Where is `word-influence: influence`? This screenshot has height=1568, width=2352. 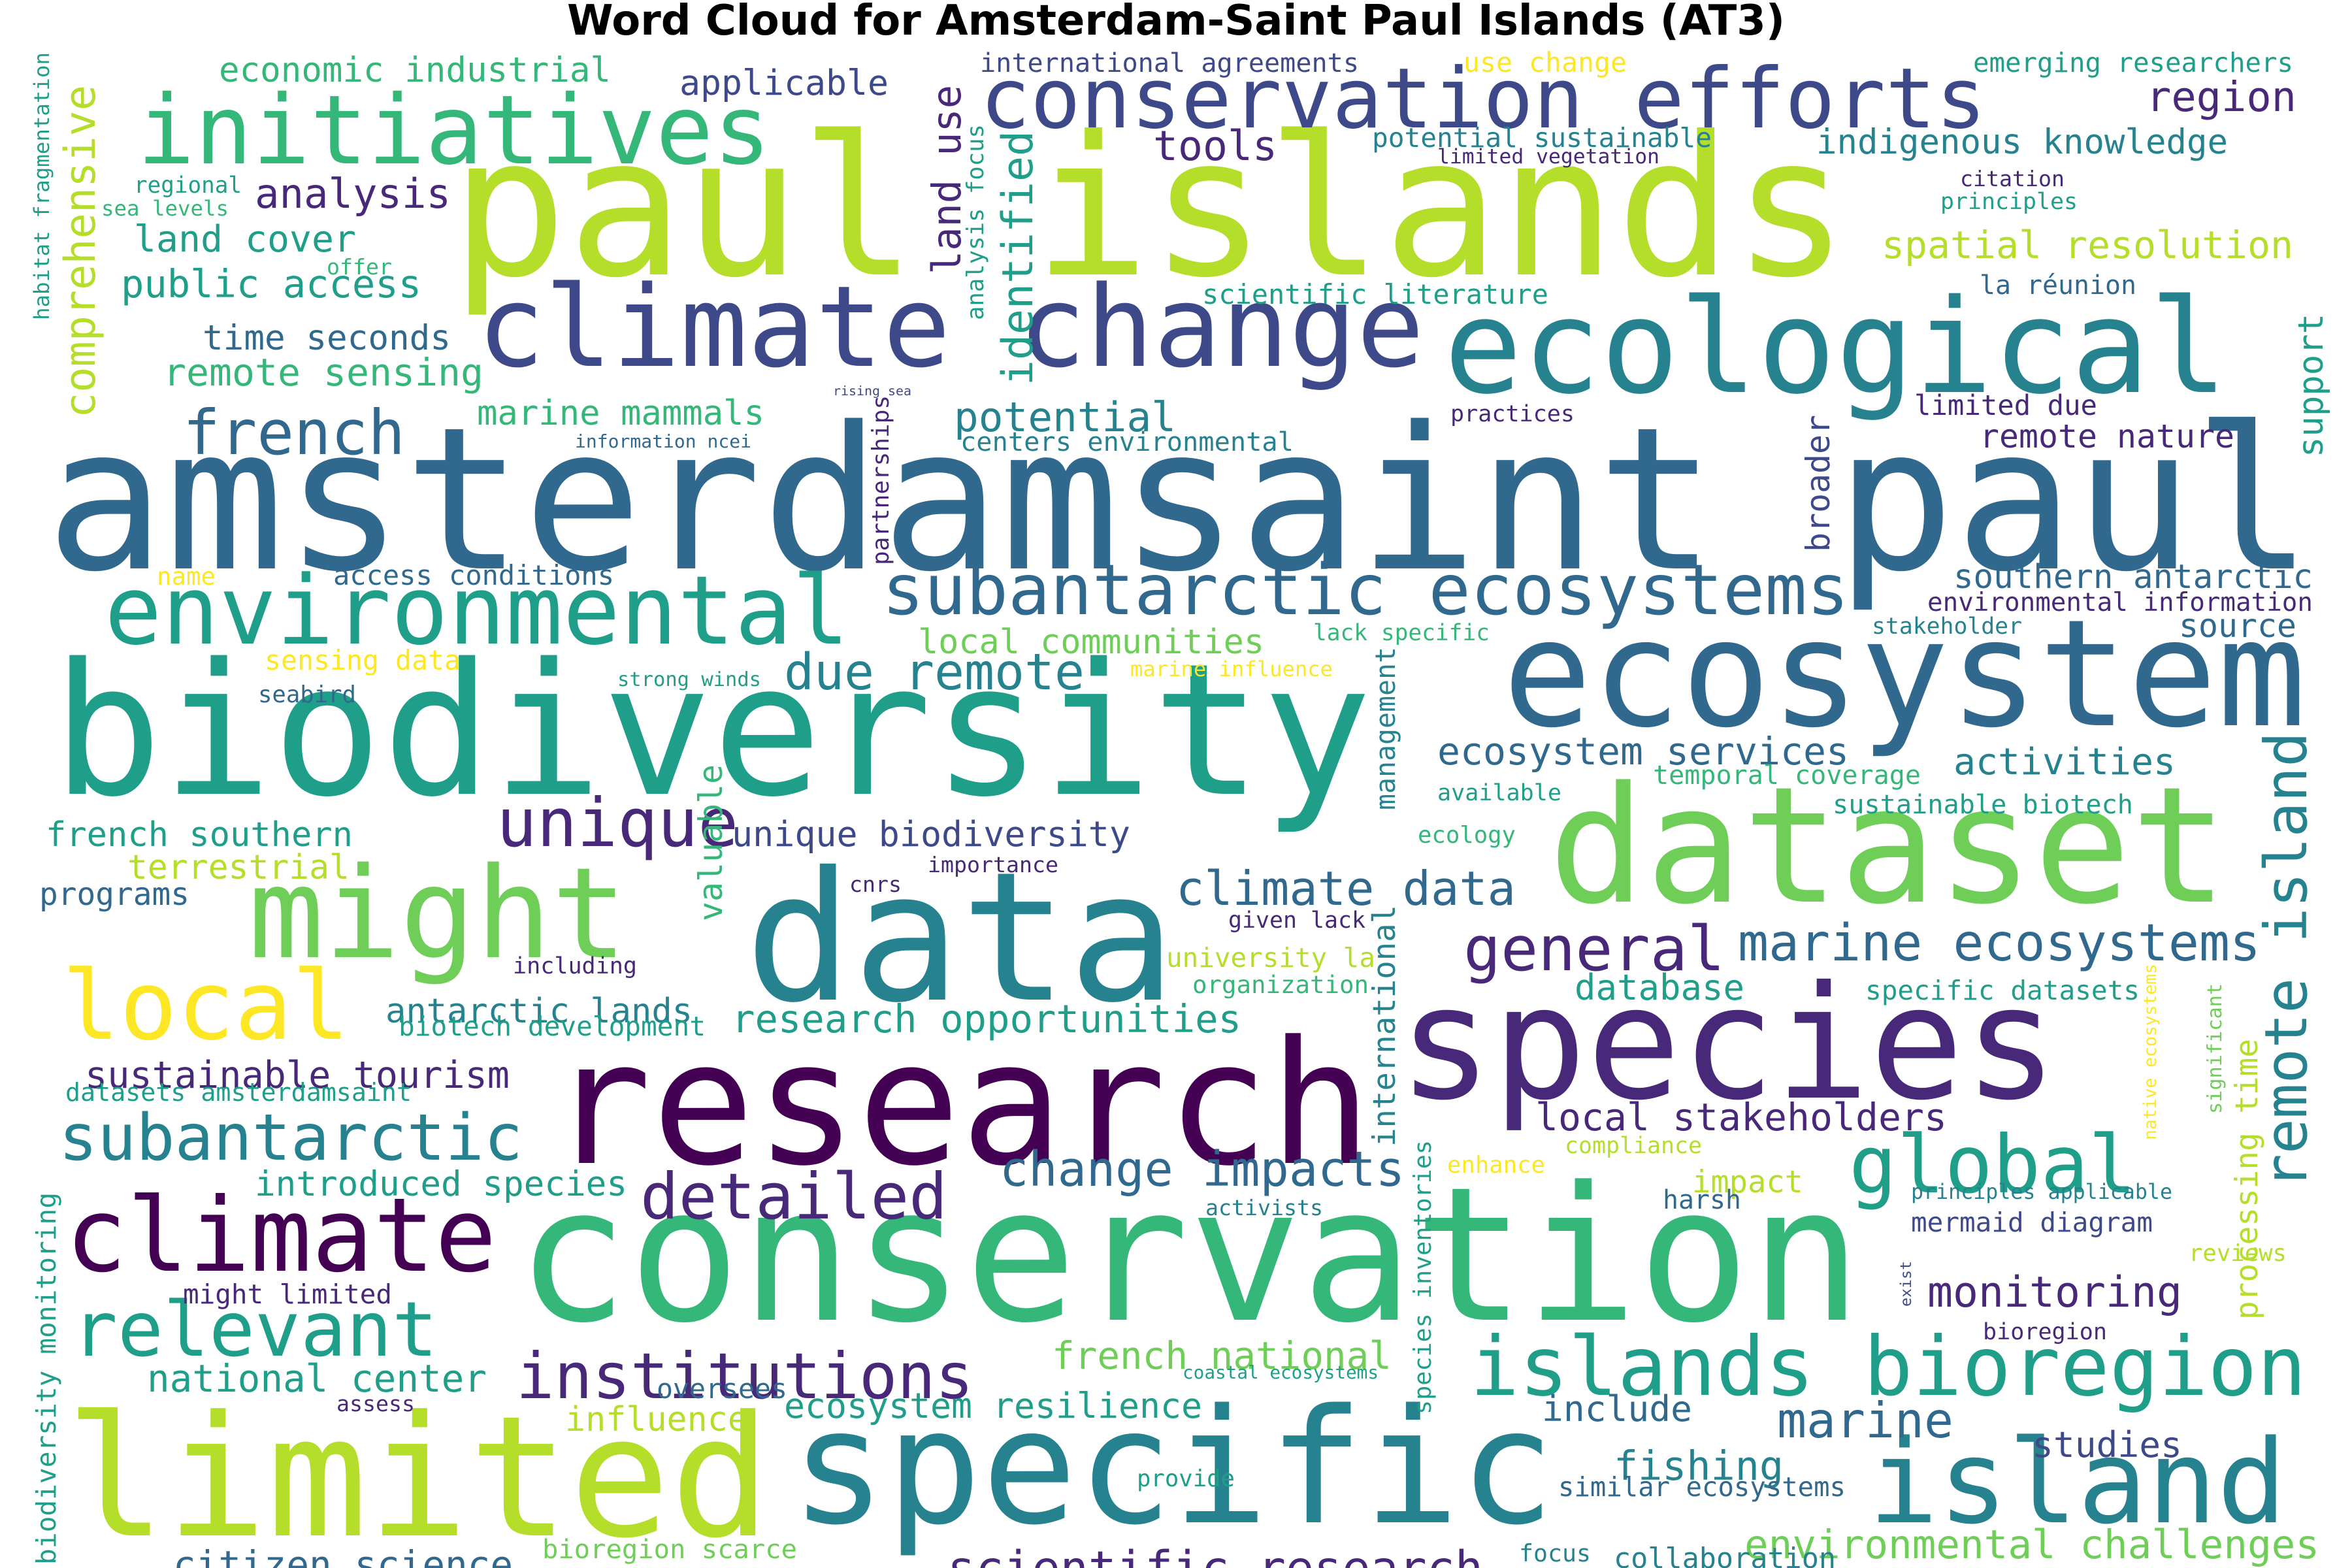
word-influence: influence is located at coordinates (656, 1419).